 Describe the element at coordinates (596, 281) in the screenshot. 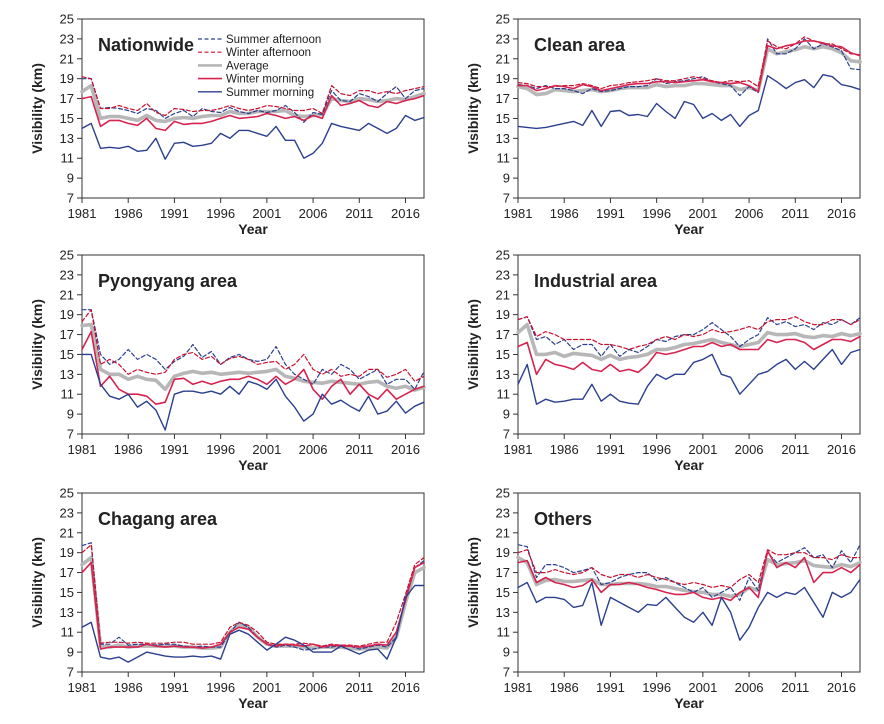

I see `panel-title: Industrial area` at that location.